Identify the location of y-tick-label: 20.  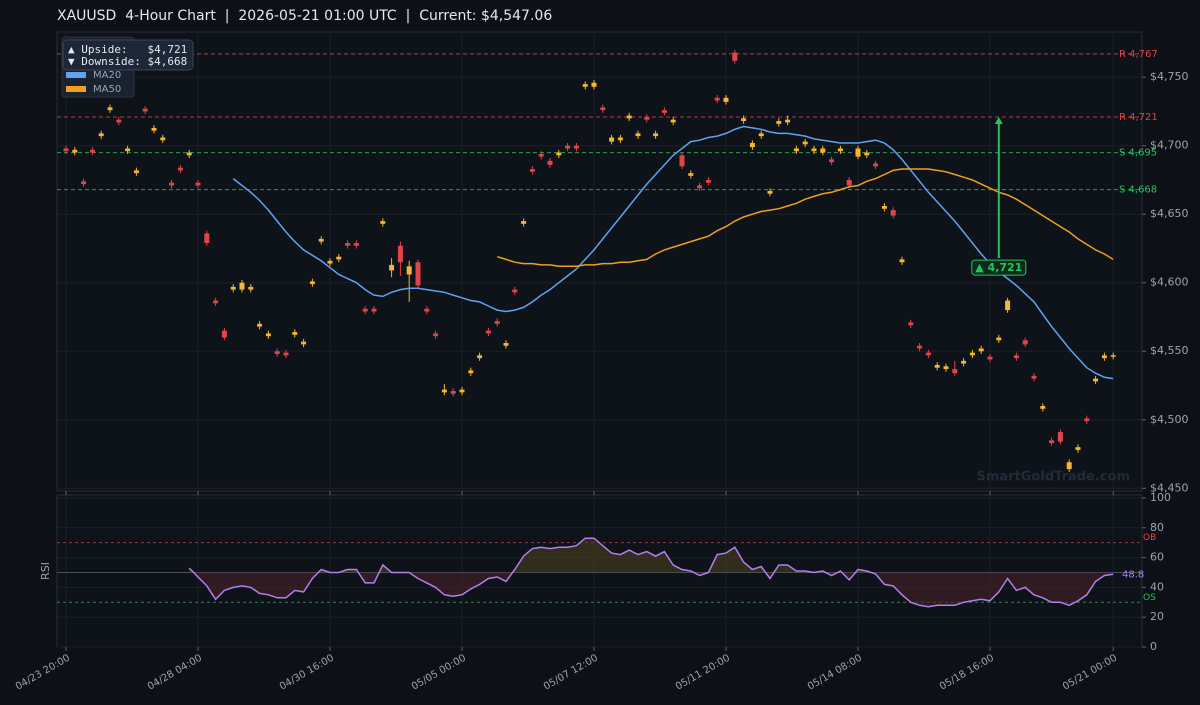
(1157, 616).